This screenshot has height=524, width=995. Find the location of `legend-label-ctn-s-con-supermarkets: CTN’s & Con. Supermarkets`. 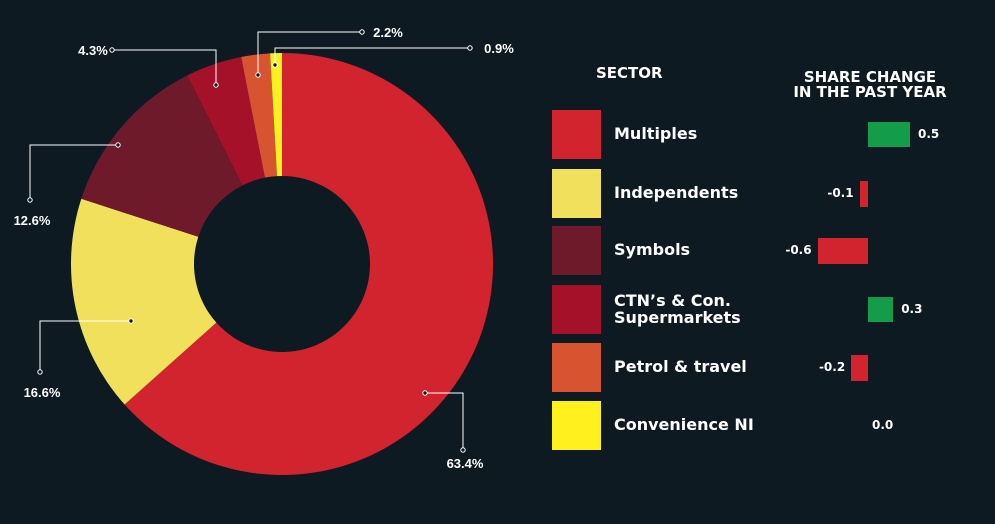

legend-label-ctn-s-con-supermarkets: CTN’s & Con. Supermarkets is located at coordinates (677, 308).